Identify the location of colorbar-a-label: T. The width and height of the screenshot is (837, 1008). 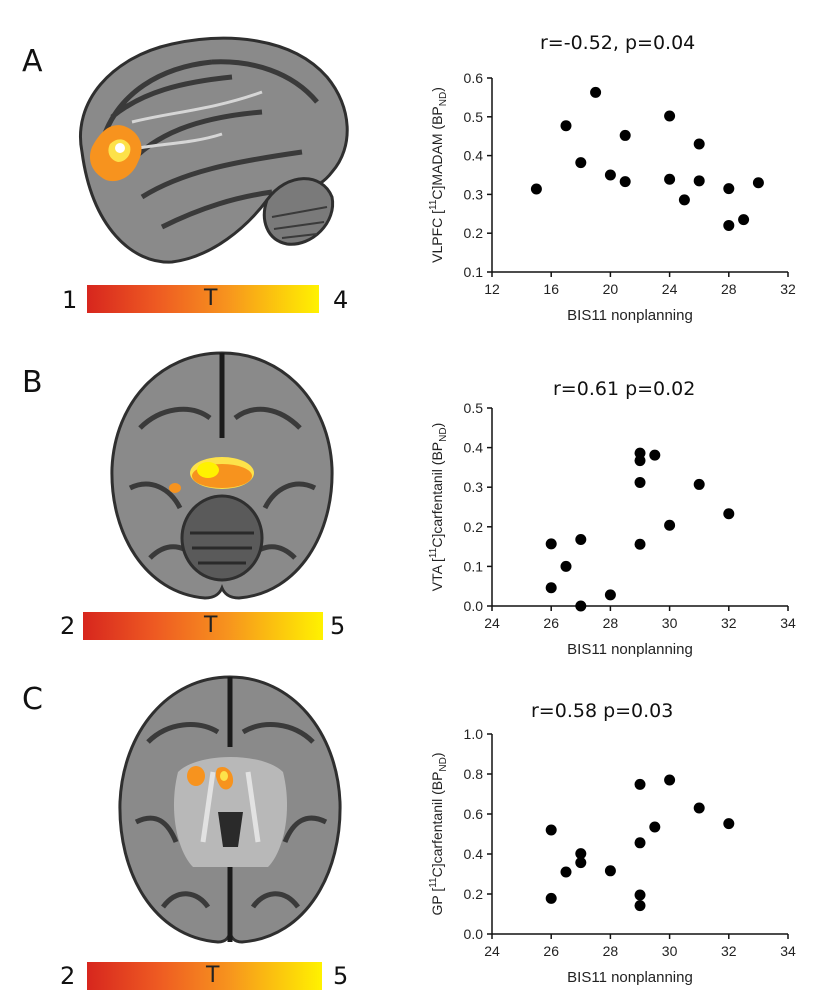
(211, 298).